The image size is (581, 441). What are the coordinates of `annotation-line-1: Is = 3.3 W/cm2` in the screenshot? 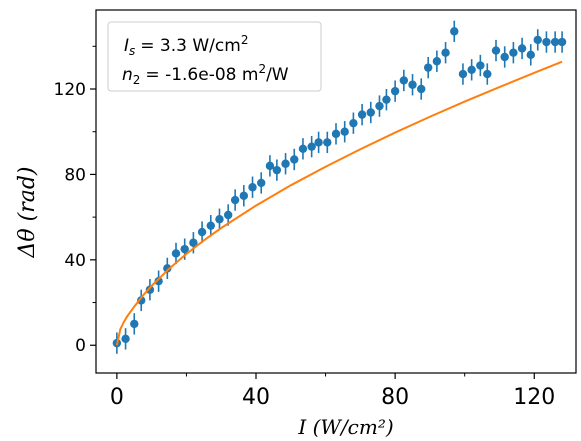 It's located at (186, 45).